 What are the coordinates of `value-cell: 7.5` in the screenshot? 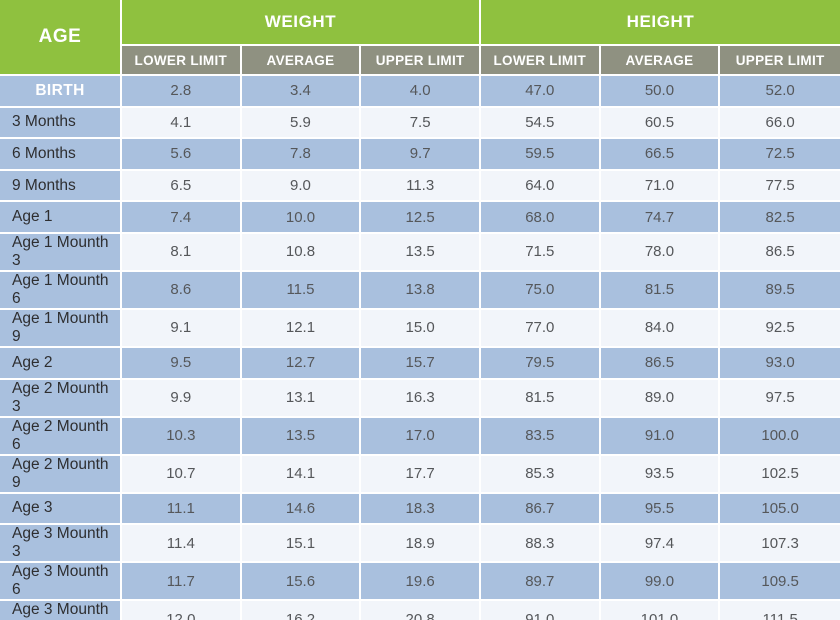 It's located at (421, 123).